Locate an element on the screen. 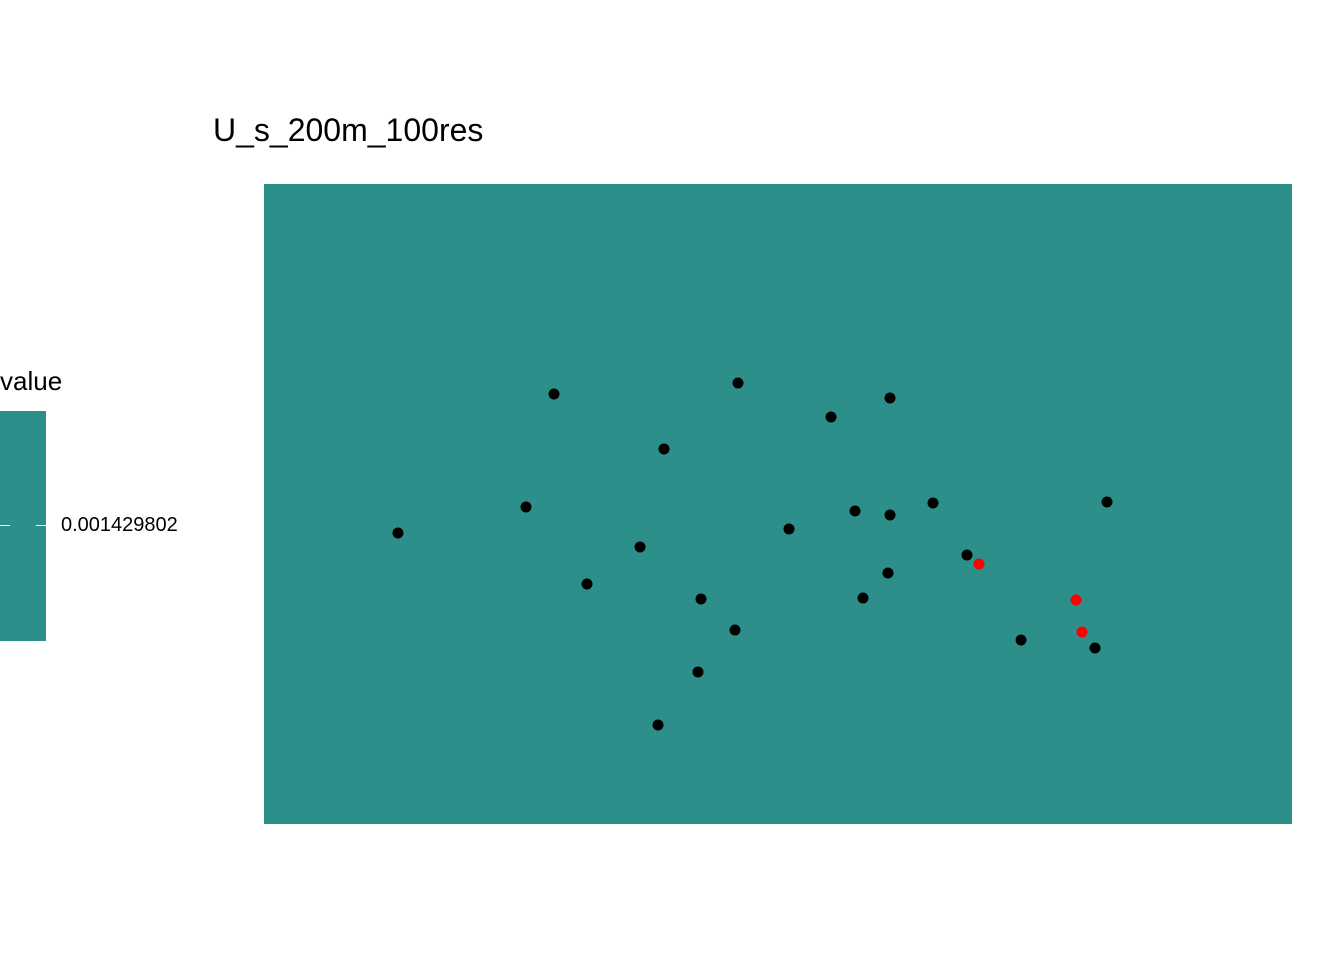  chart-title: U_s_200m_100res is located at coordinates (348, 130).